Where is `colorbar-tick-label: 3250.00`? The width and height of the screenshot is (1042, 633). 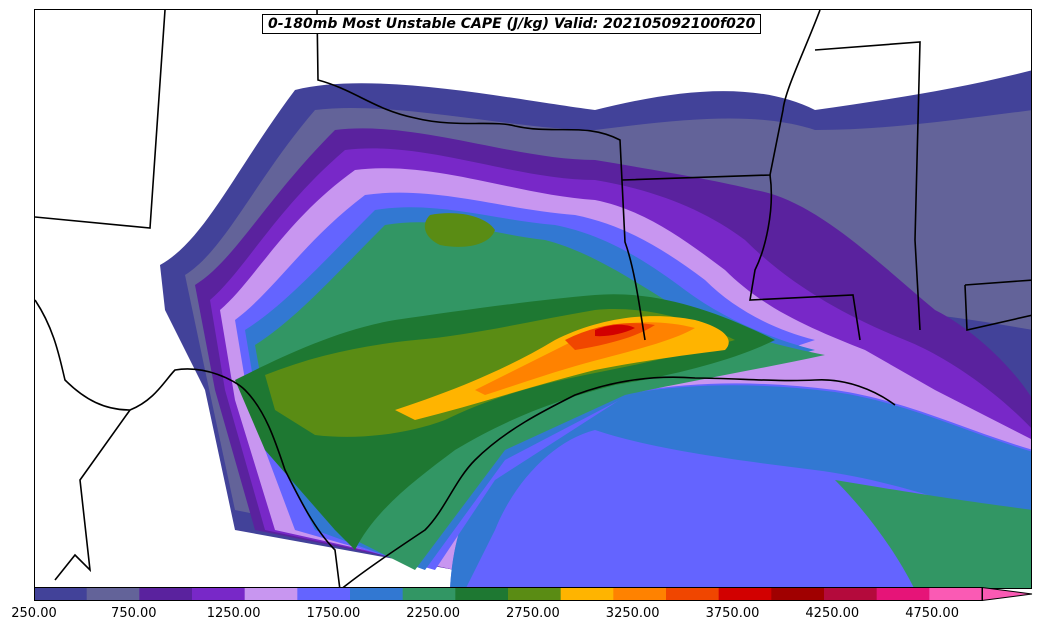
colorbar-tick-label: 3250.00 is located at coordinates (632, 613).